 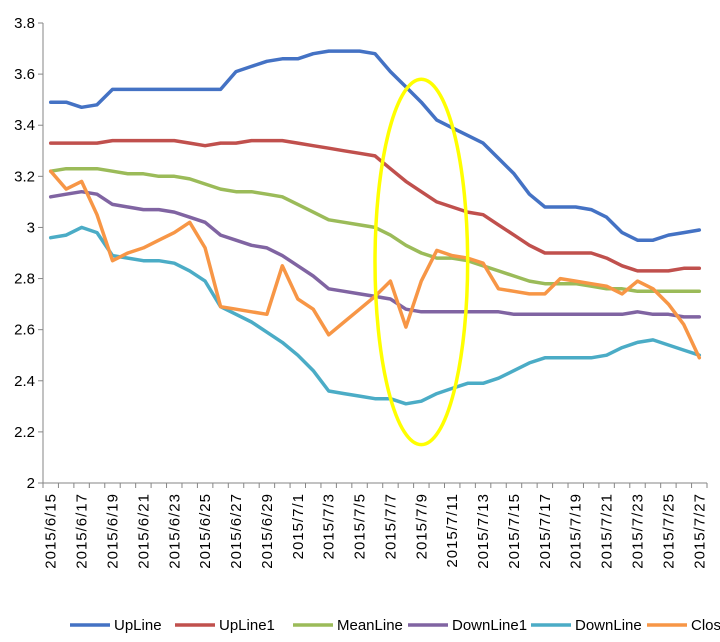 What do you see at coordinates (360, 526) in the screenshot?
I see `x-tick-label: 2015/7/5` at bounding box center [360, 526].